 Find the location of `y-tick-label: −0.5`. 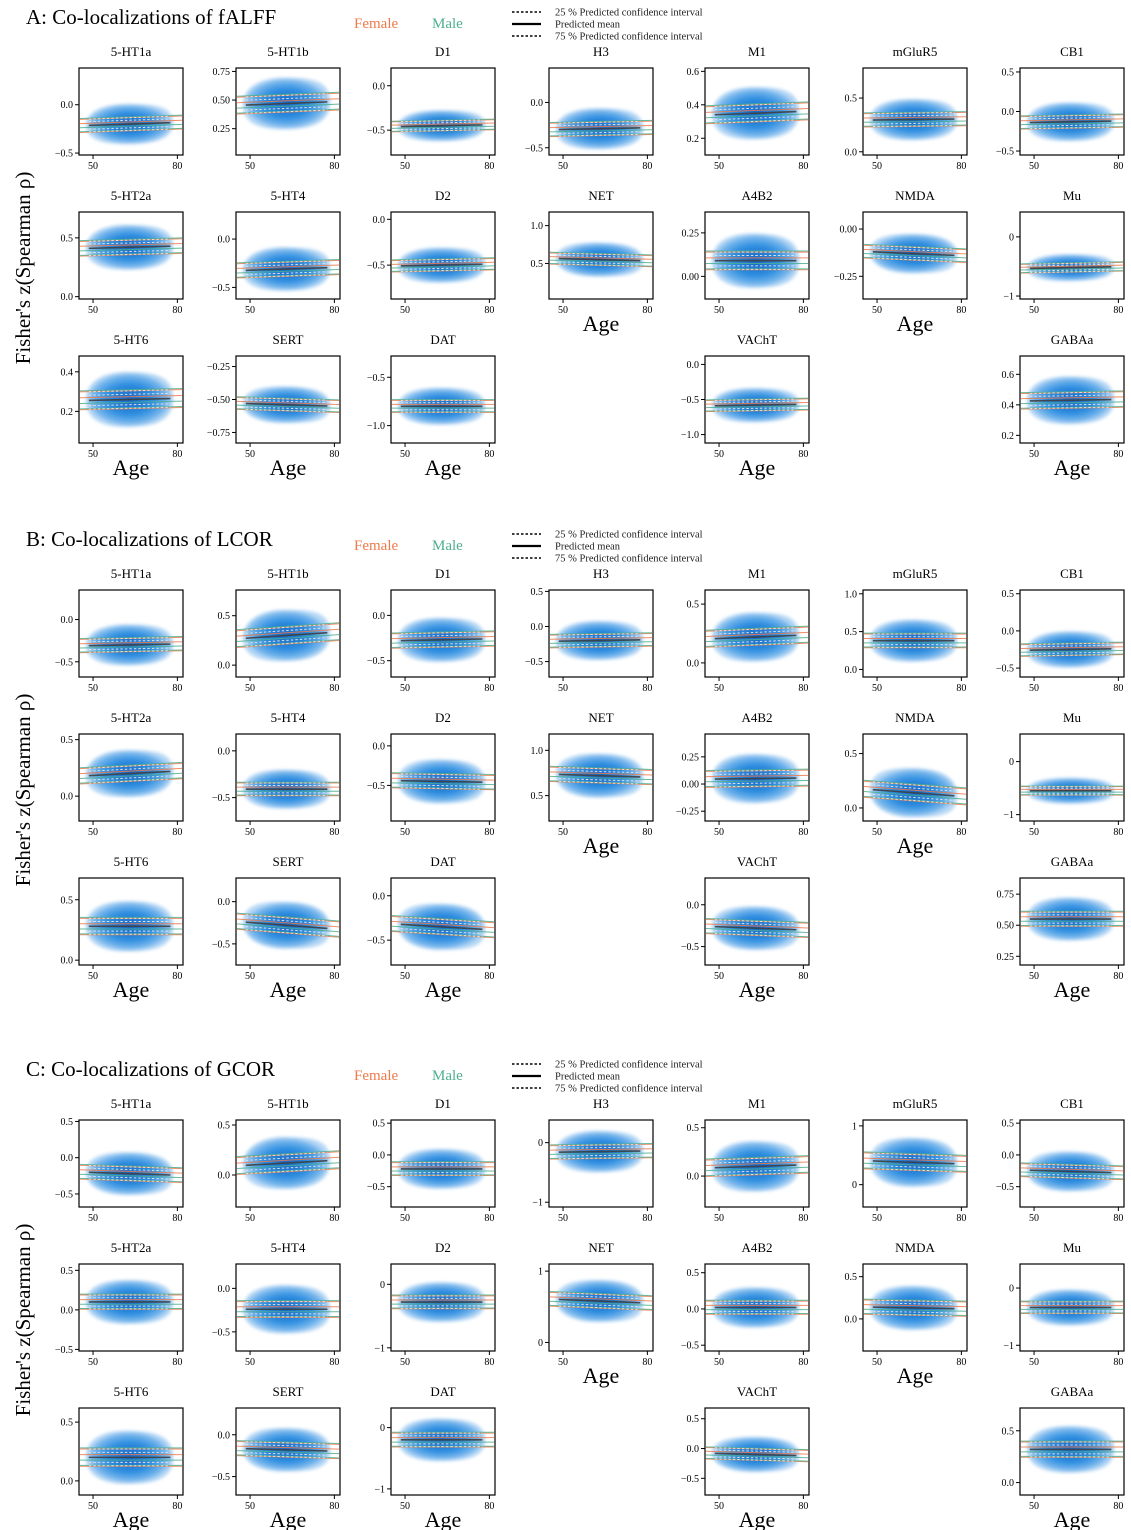

y-tick-label: −0.5 is located at coordinates (376, 941).